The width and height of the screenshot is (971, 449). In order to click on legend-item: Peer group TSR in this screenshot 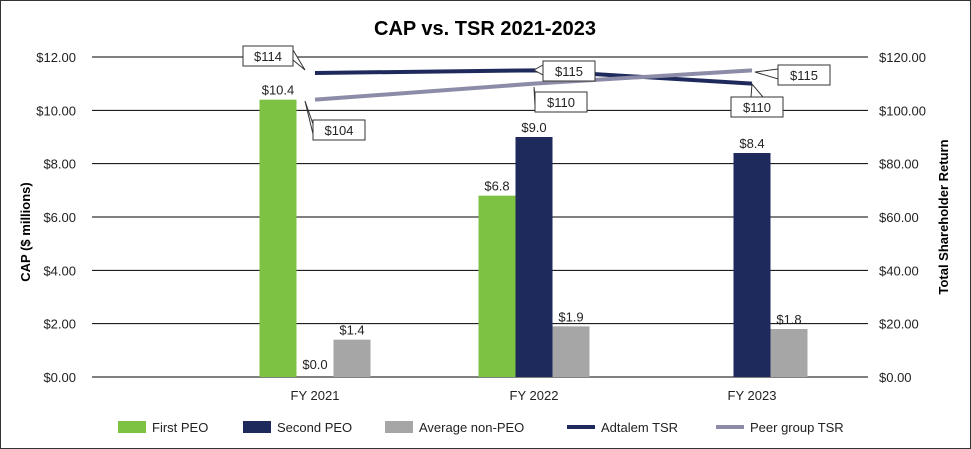, I will do `click(780, 427)`.